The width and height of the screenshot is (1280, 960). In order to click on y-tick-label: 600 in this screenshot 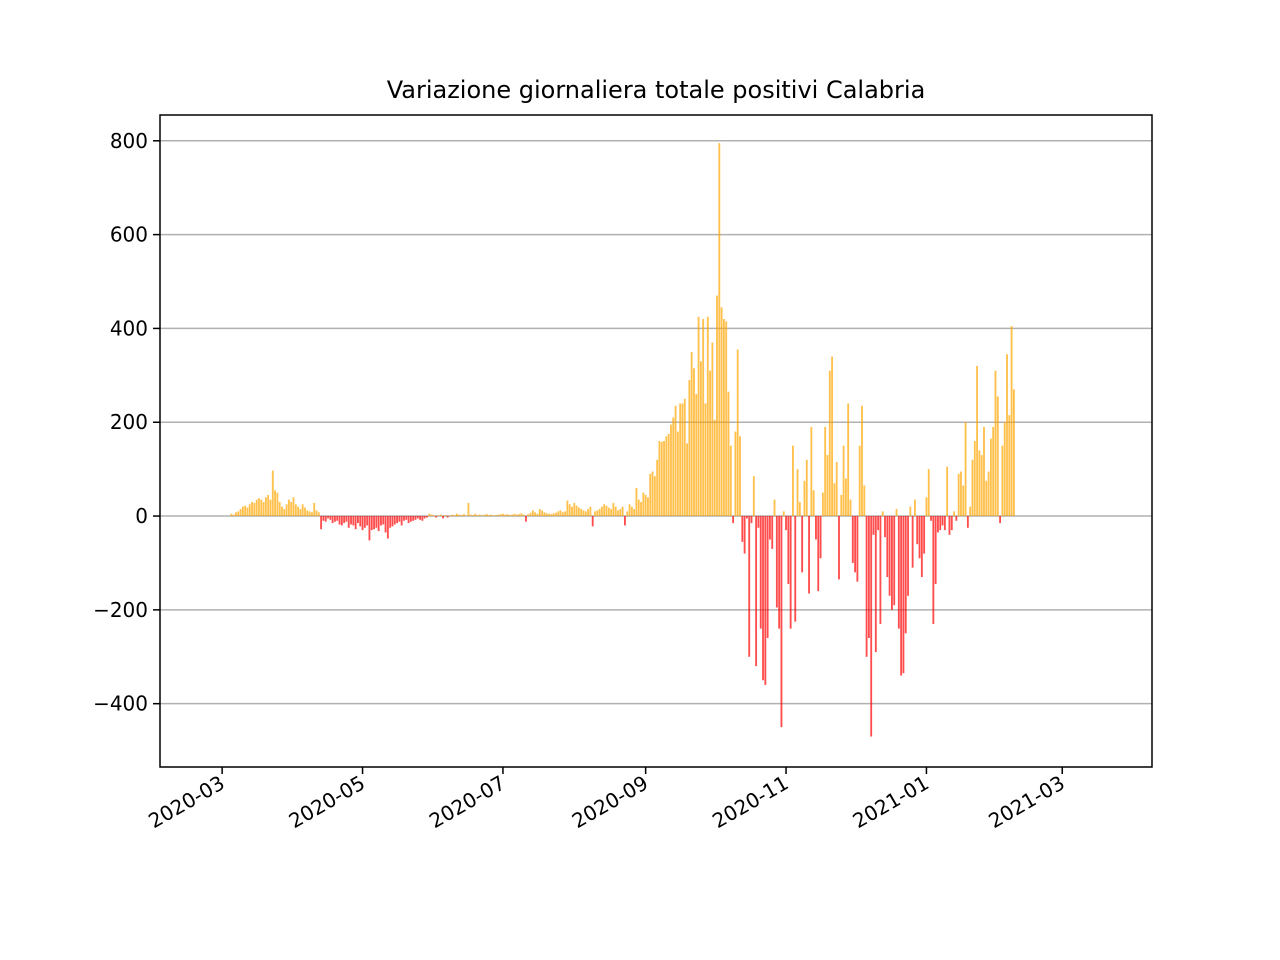, I will do `click(129, 235)`.